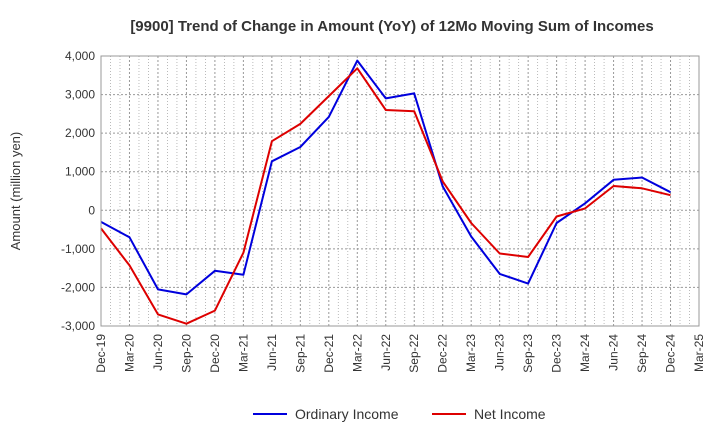 The image size is (720, 440). Describe the element at coordinates (300, 353) in the screenshot. I see `x-tick-label: Sep-21` at that location.